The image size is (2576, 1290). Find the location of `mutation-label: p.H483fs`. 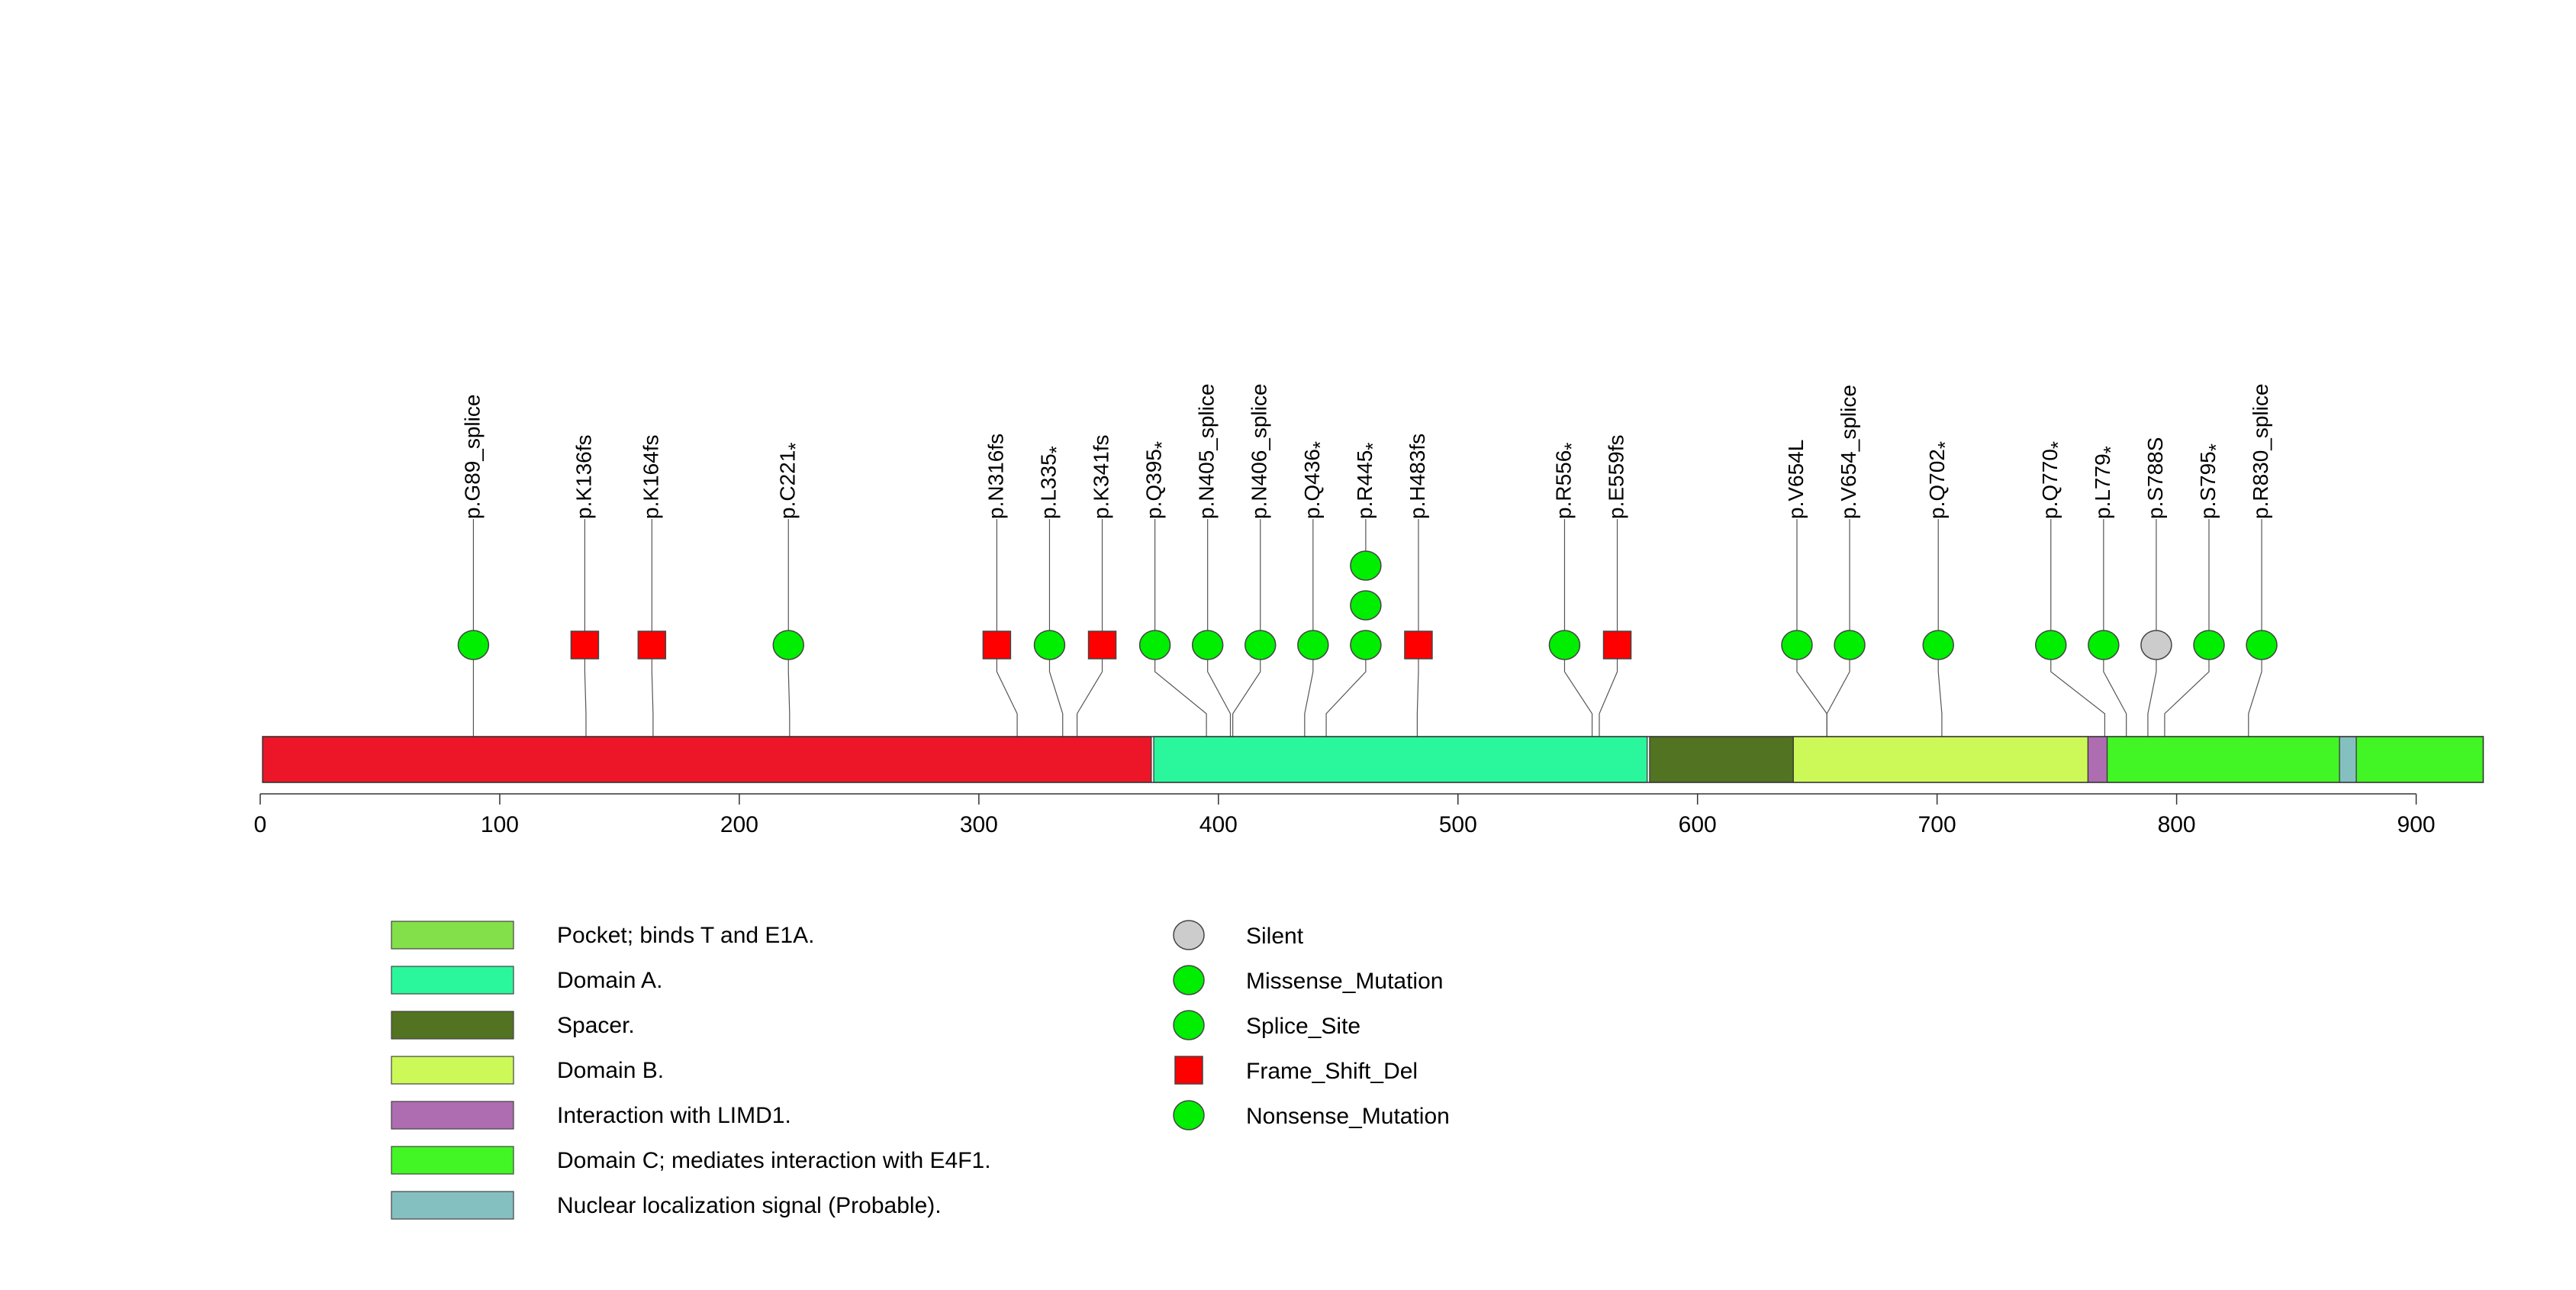

mutation-label: p.H483fs is located at coordinates (1417, 477).